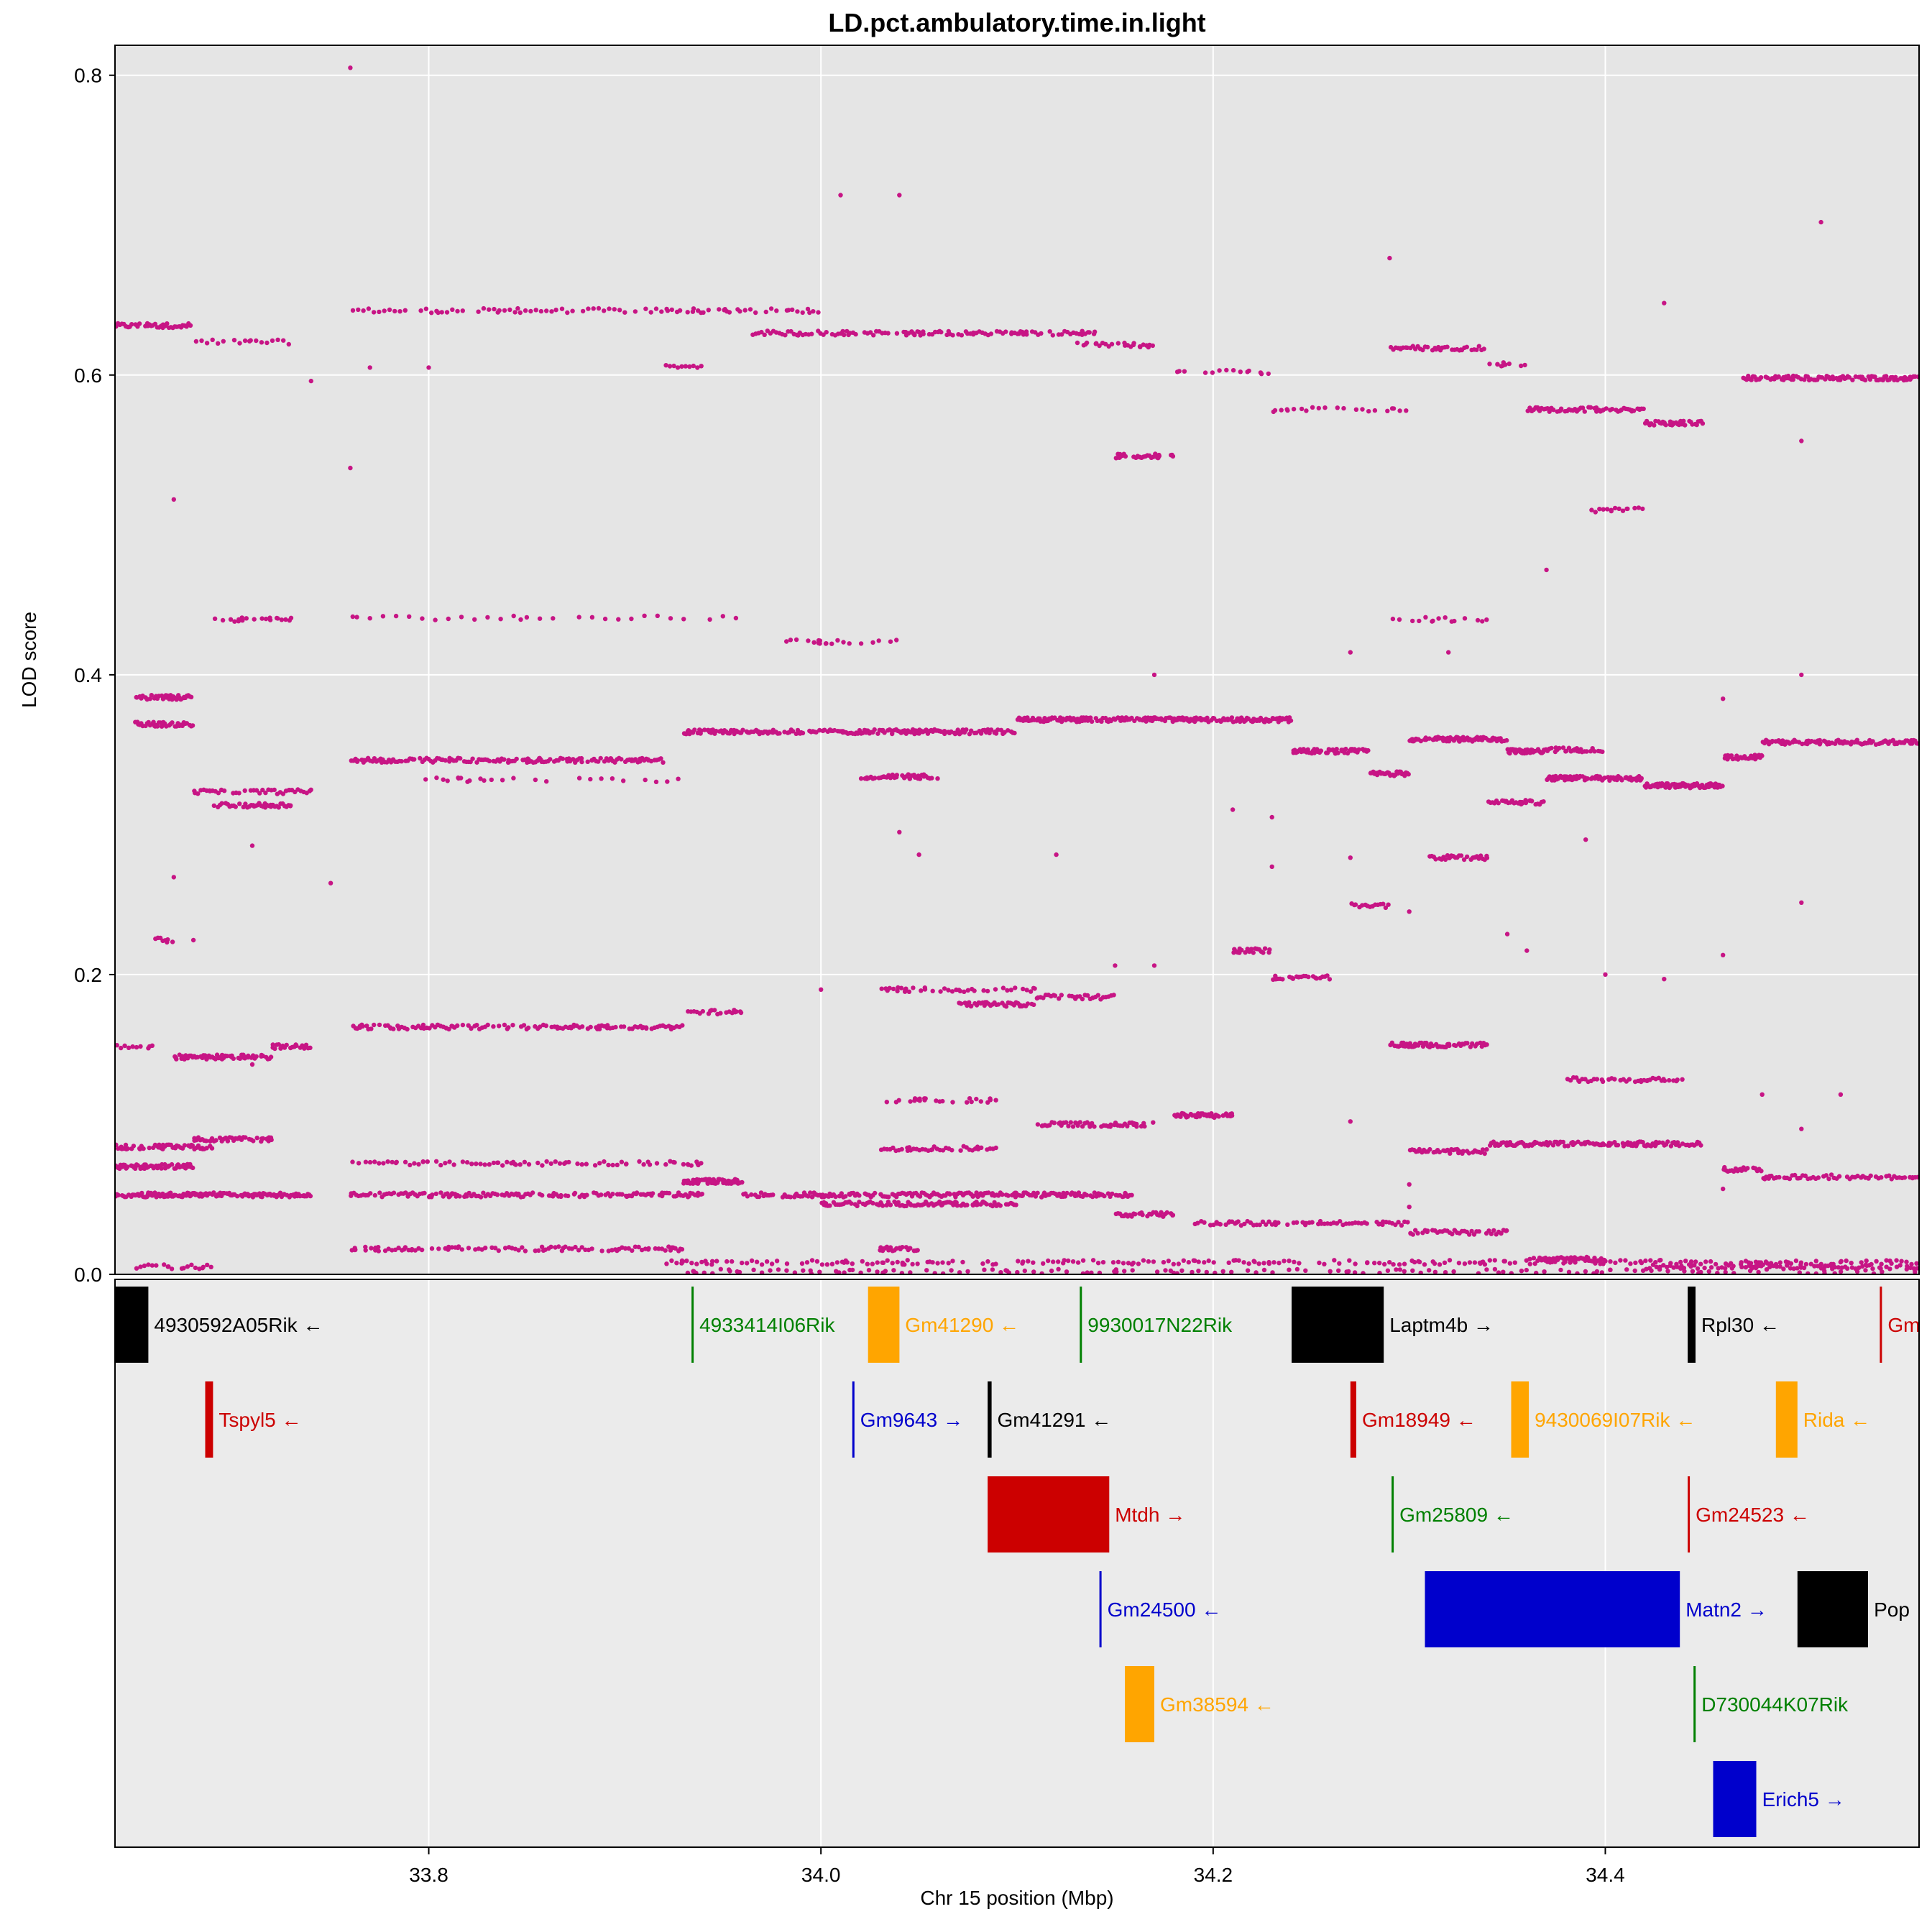  I want to click on gene-Gm38594-label: Gm38594 ←, so click(1217, 1704).